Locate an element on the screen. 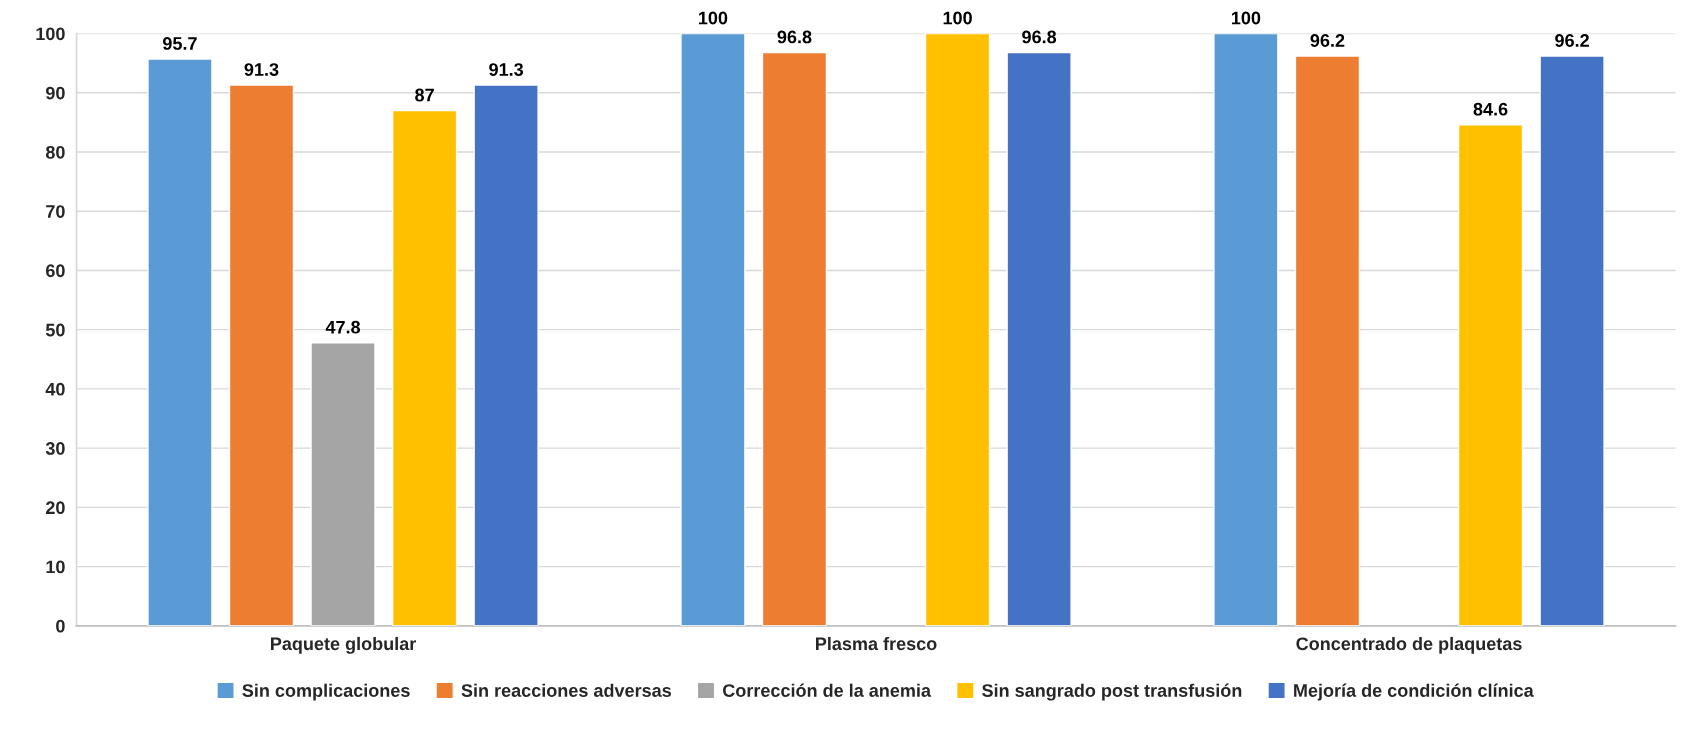  y-tick-label: 50 is located at coordinates (55, 330).